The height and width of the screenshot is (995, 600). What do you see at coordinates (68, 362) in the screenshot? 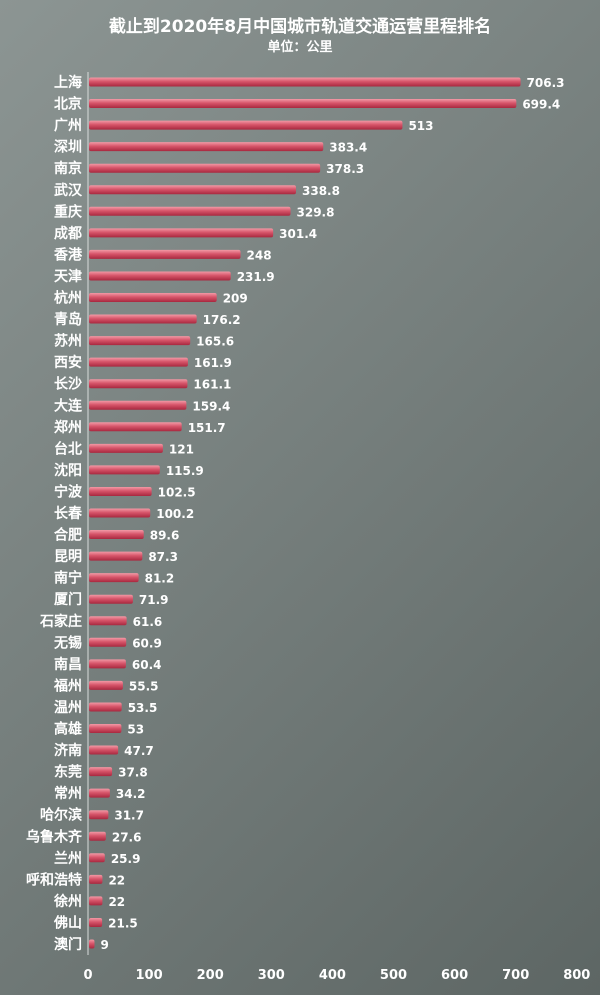
I see `category-label: 西安` at bounding box center [68, 362].